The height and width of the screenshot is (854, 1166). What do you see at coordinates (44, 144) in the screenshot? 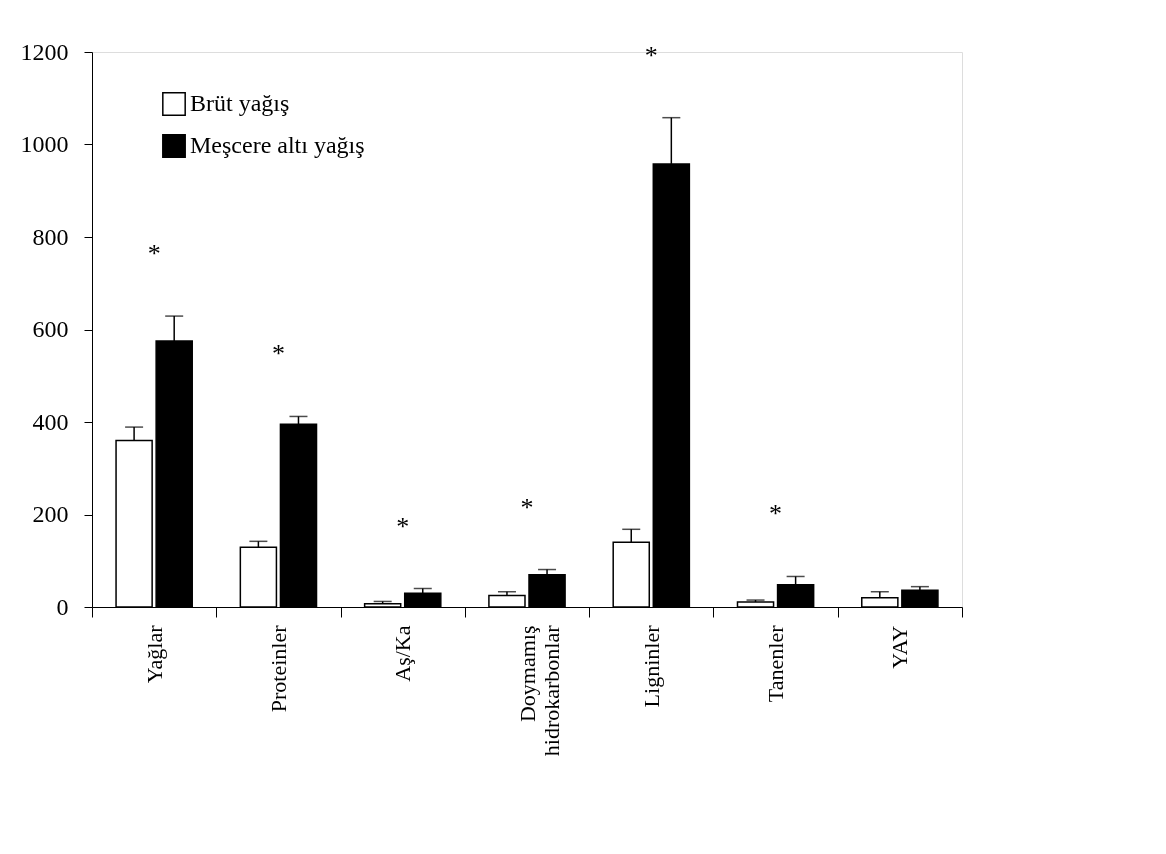
I see `y-tick-label: 1000` at bounding box center [44, 144].